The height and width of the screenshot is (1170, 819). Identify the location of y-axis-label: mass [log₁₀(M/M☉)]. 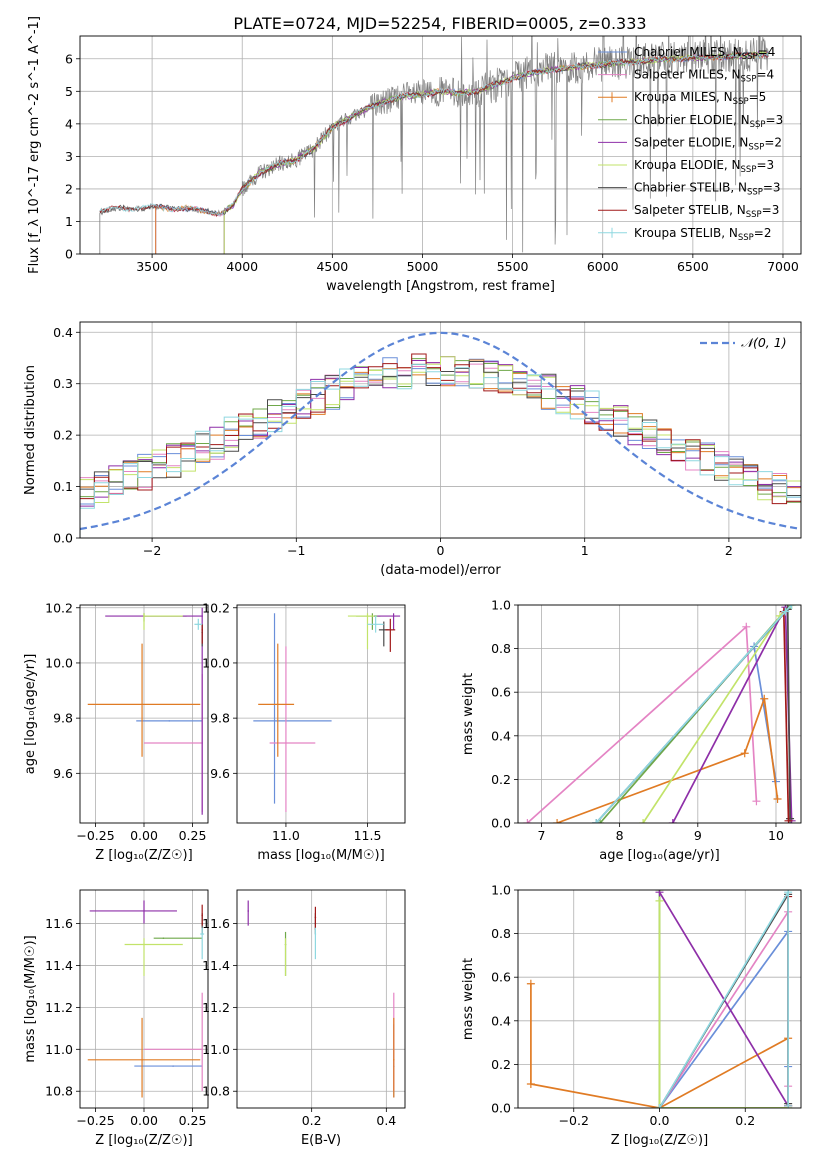
(30, 998).